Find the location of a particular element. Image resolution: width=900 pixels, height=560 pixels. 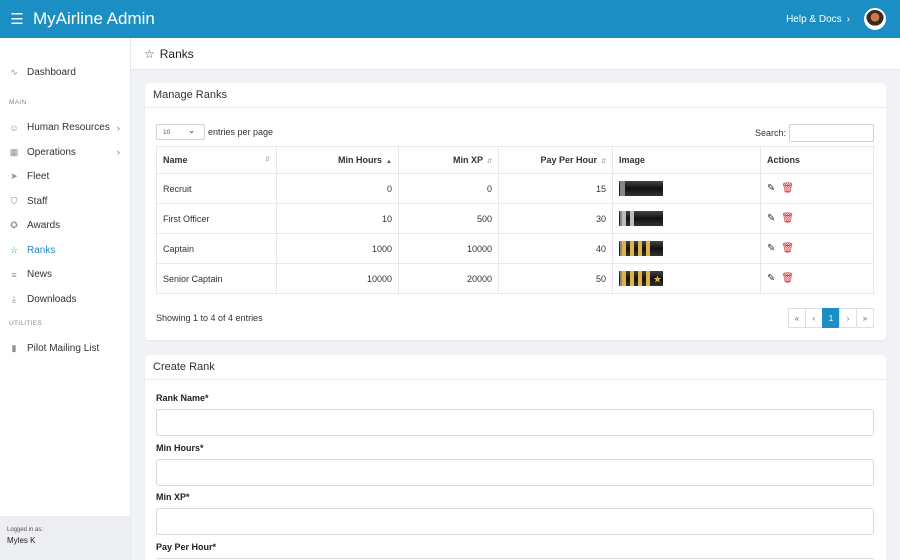

sidebar-item-human-resources: ☺ Human Resources › is located at coordinates (65, 128).